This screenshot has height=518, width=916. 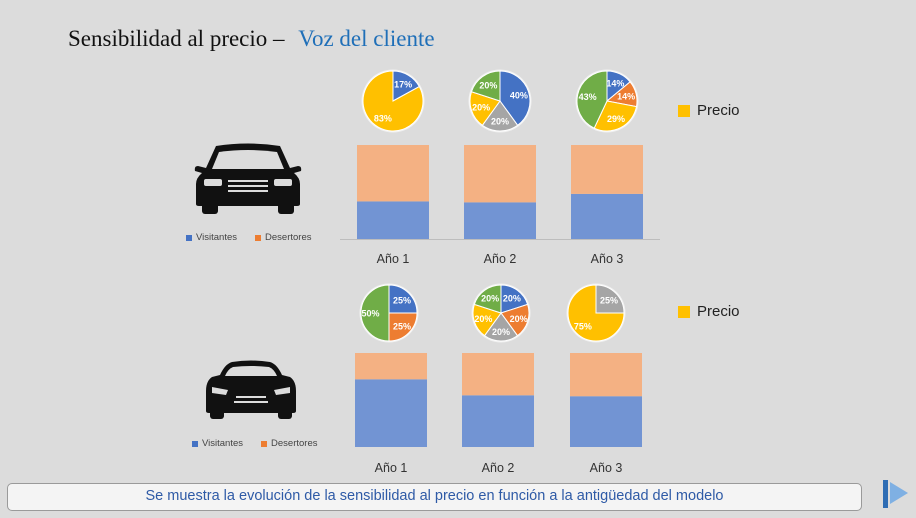 What do you see at coordinates (248, 178) in the screenshot?
I see `sedan-car-icon` at bounding box center [248, 178].